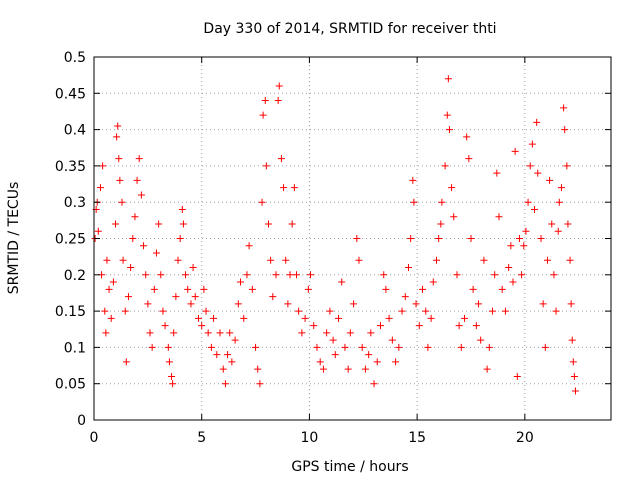 This screenshot has height=480, width=640. What do you see at coordinates (349, 467) in the screenshot?
I see `x-axis-label: GPS time / hours` at bounding box center [349, 467].